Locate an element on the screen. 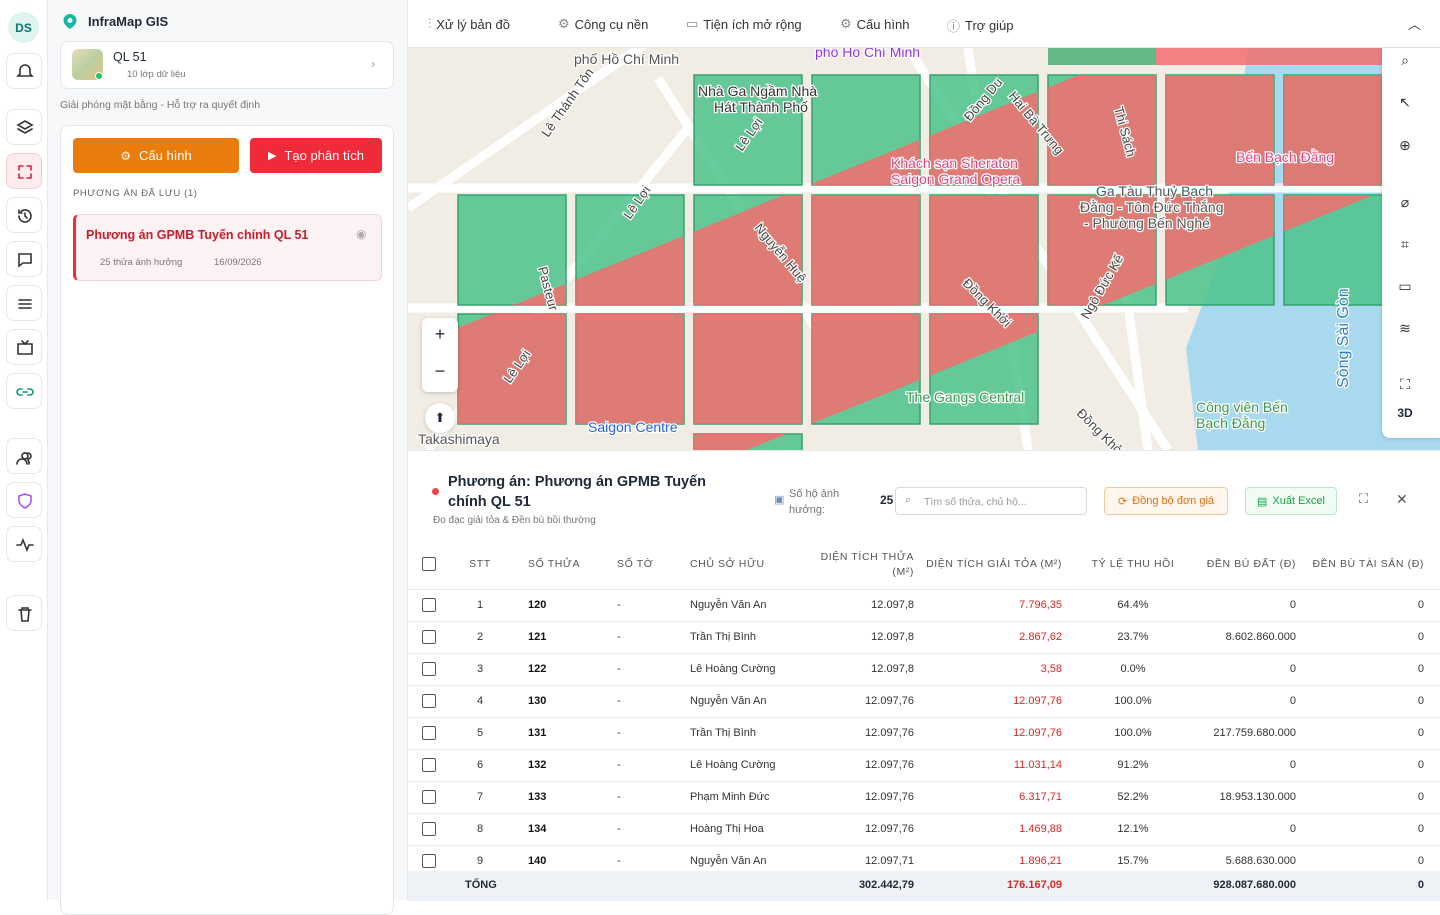 Image resolution: width=1440 pixels, height=915 pixels. compass: ⬆ is located at coordinates (440, 418).